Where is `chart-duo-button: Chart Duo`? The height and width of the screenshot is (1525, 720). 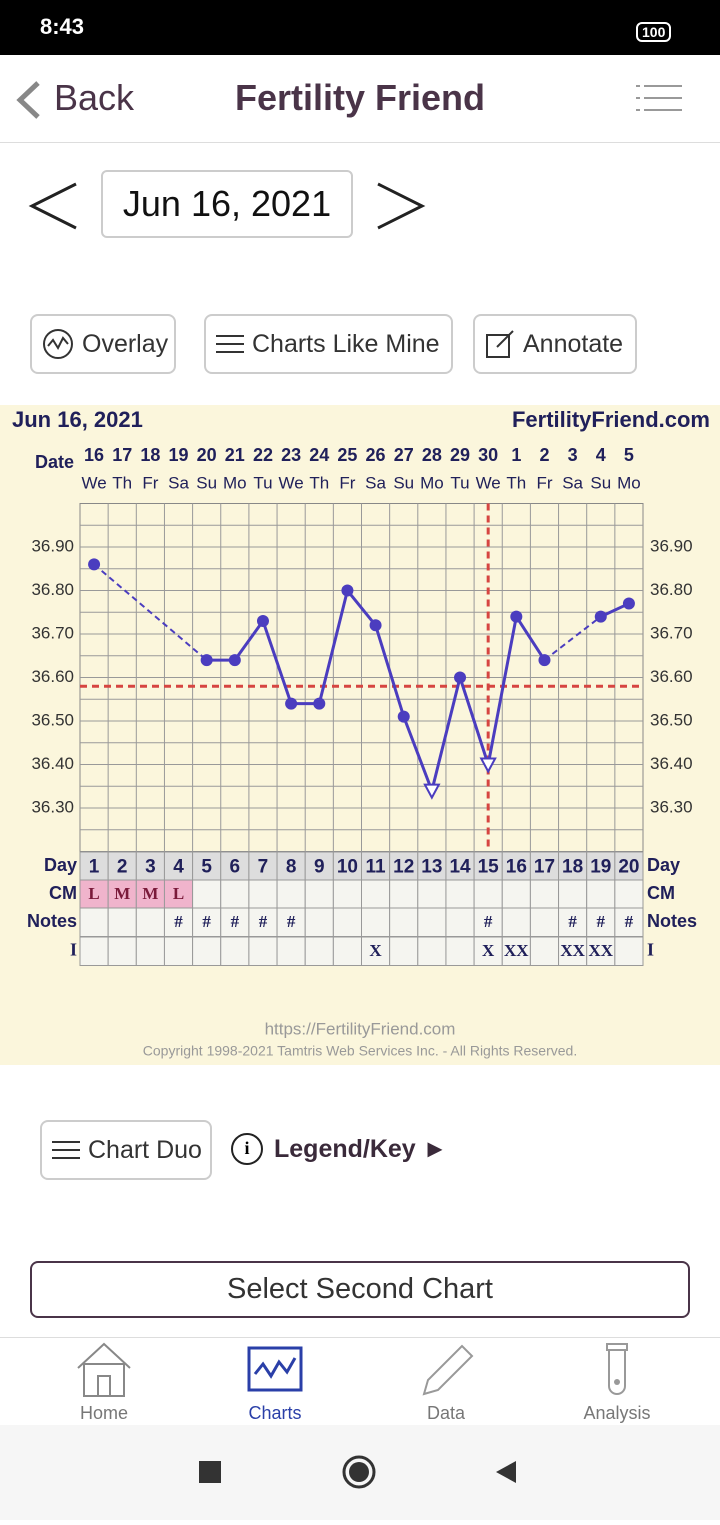 chart-duo-button: Chart Duo is located at coordinates (126, 1150).